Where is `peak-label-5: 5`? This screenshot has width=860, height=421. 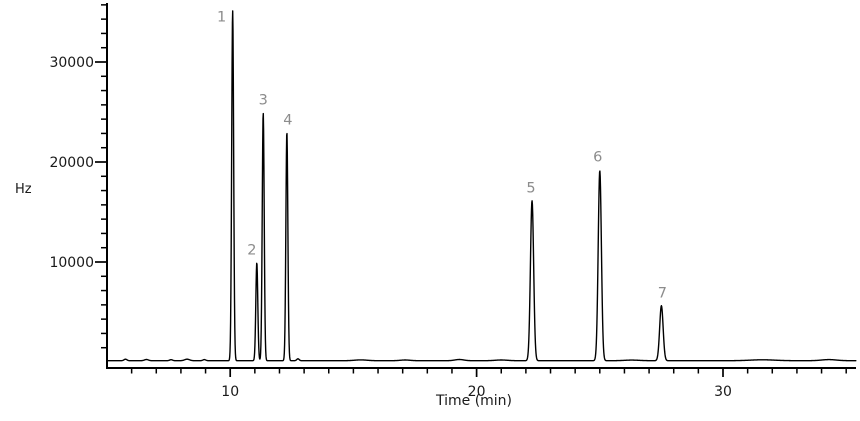
peak-label-5: 5 is located at coordinates (530, 189).